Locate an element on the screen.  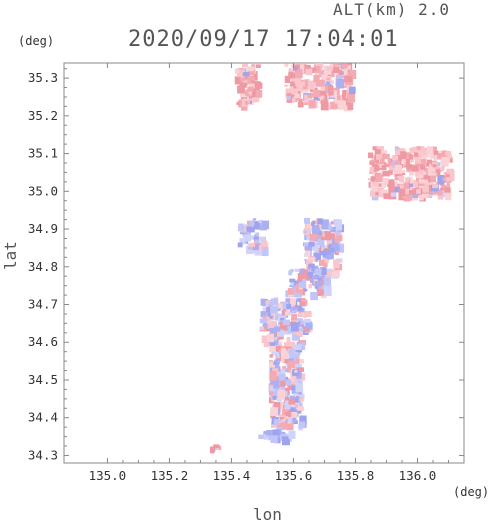
x-tick-label: 135.8 is located at coordinates (356, 475).